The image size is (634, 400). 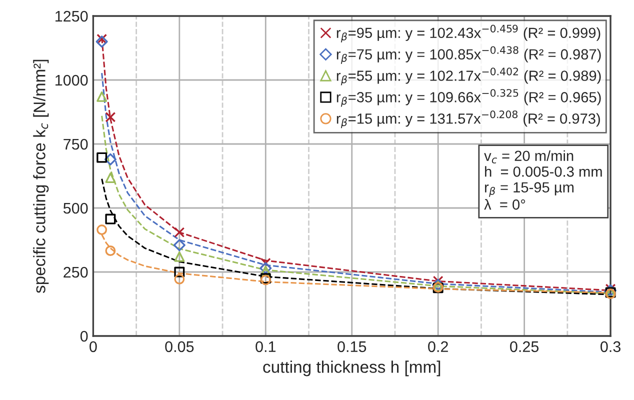 I want to click on x-tick-label: 0.3, so click(x=610, y=346).